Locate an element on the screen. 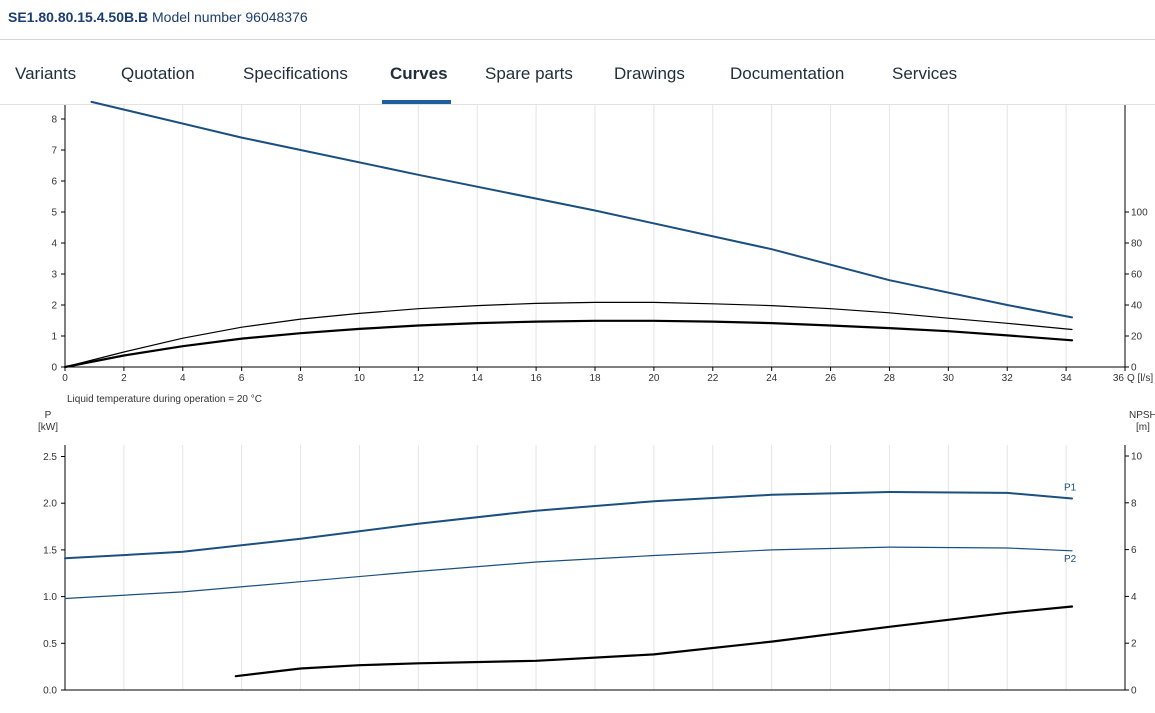  y-tick-label: 1.0 is located at coordinates (50, 597).